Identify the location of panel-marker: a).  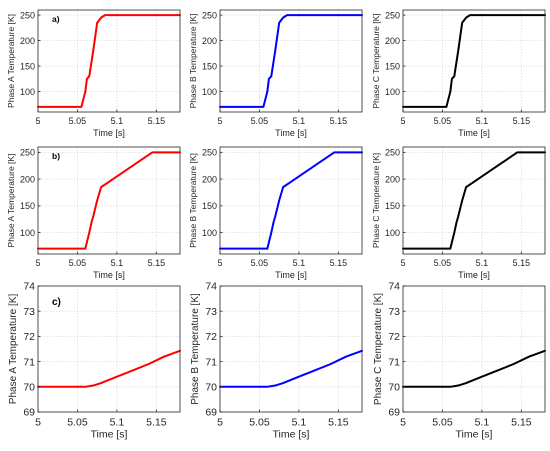
(56, 19).